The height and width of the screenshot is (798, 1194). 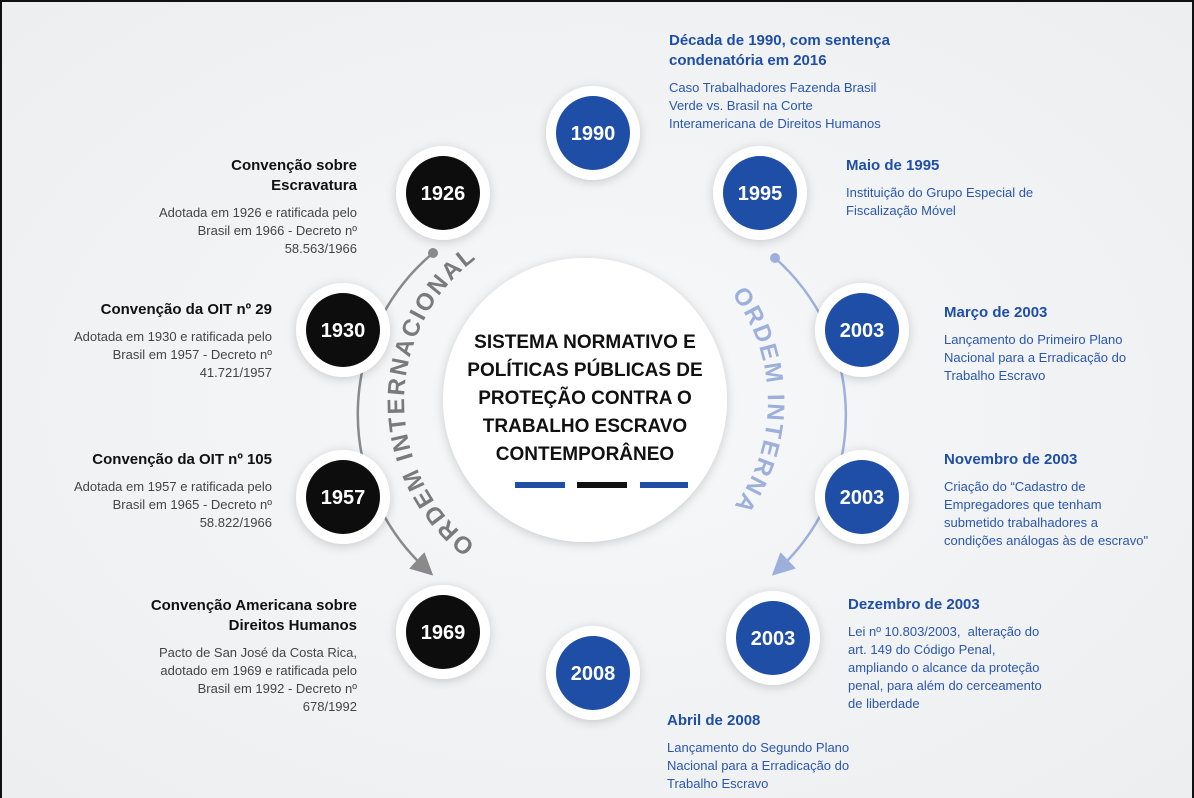 I want to click on item-description: Criação do “Cadastro de, so click(x=1015, y=486).